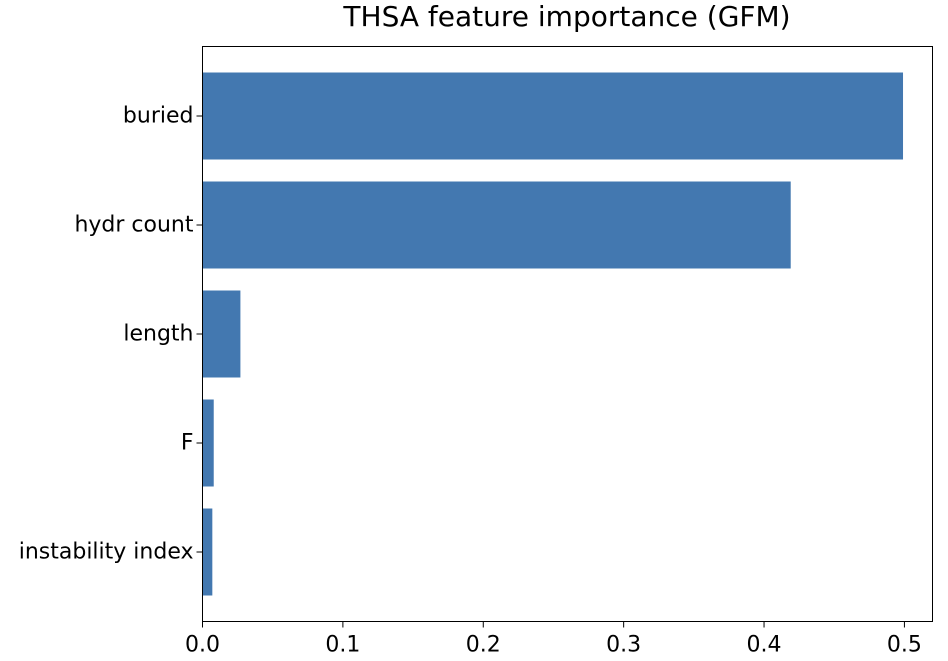 Image resolution: width=948 pixels, height=661 pixels. What do you see at coordinates (566, 16) in the screenshot?
I see `chart-title: THSA feature importance (GFM)` at bounding box center [566, 16].